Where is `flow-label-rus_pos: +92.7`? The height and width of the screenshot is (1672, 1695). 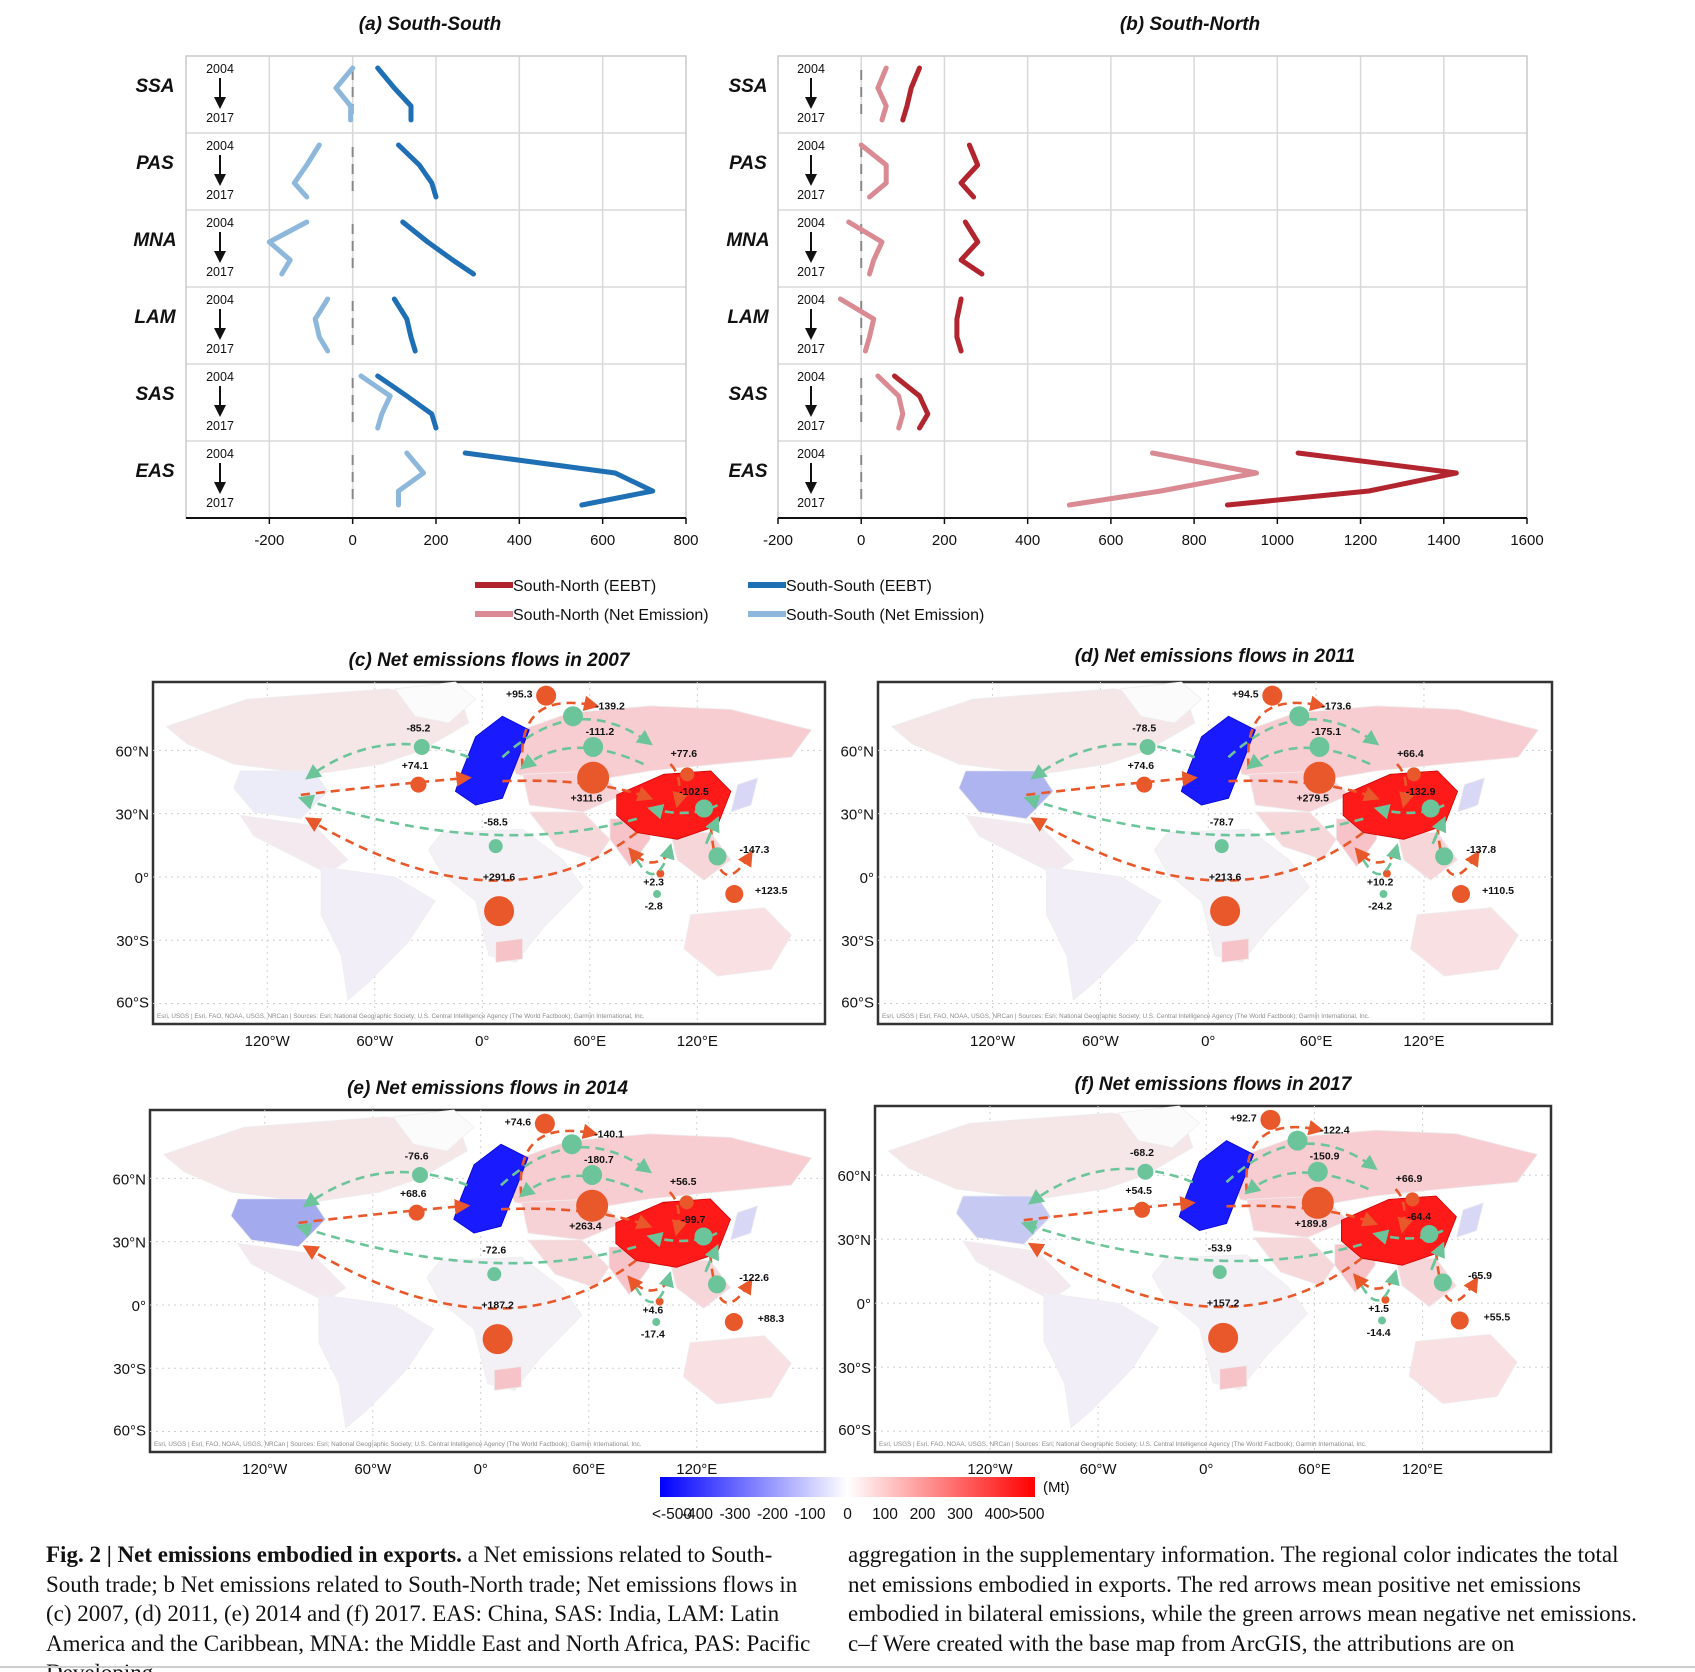
flow-label-rus_pos: +92.7 is located at coordinates (1243, 1119).